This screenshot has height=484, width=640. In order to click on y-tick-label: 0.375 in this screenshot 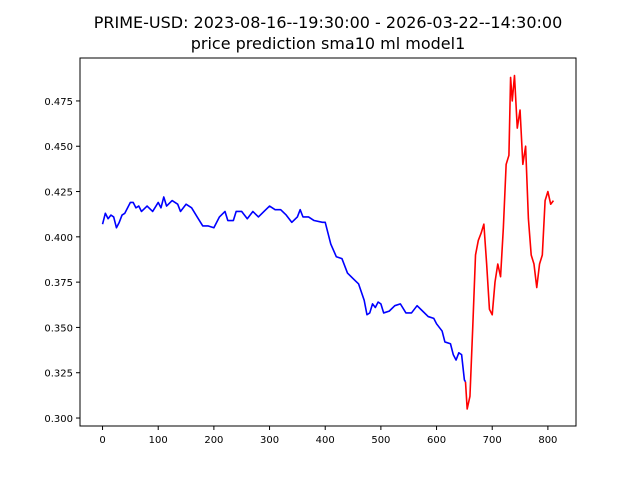, I will do `click(58, 283)`.